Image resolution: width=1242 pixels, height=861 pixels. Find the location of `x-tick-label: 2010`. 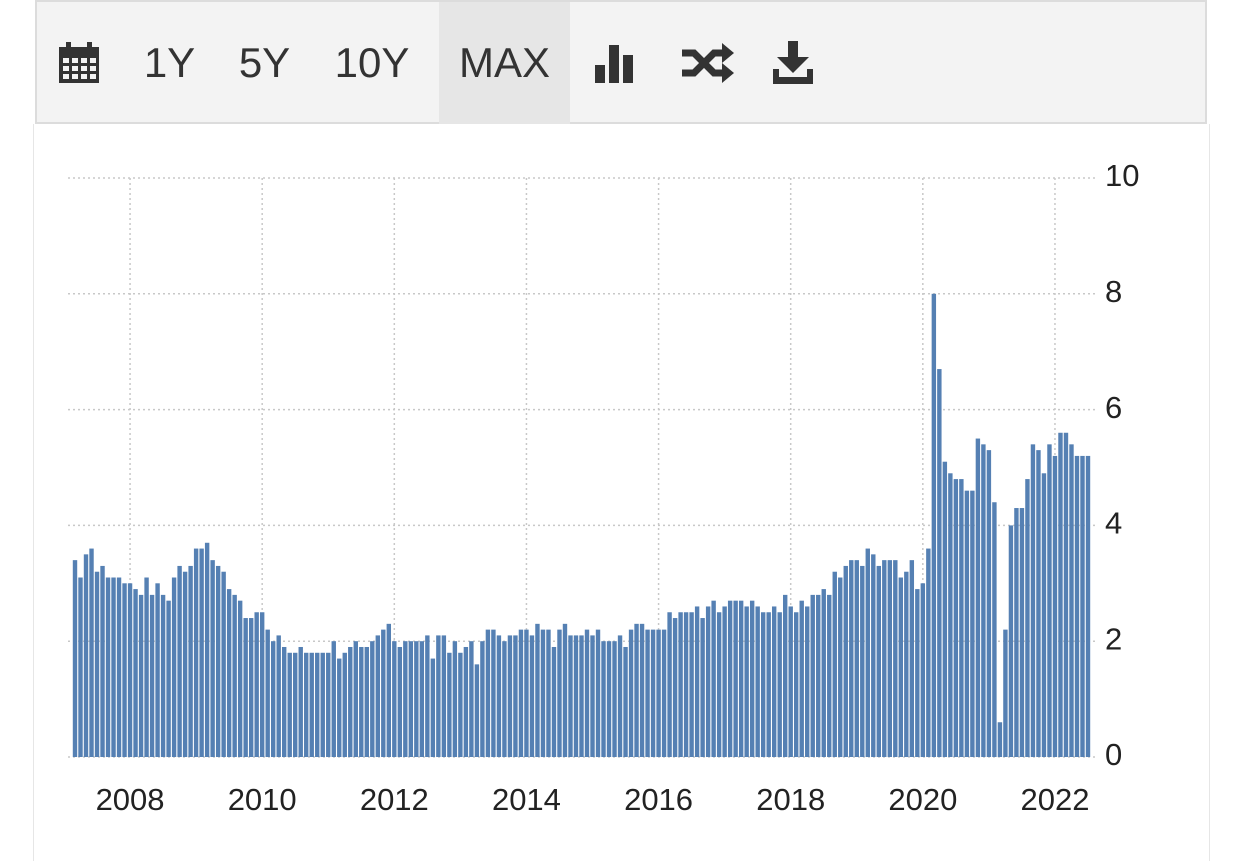

x-tick-label: 2010 is located at coordinates (262, 799).